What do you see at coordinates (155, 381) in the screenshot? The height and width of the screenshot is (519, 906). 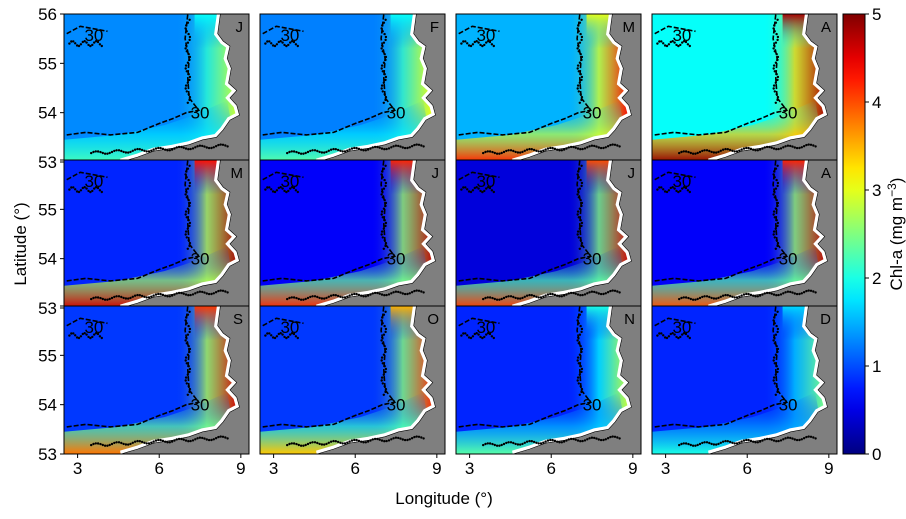 I see `map-panel: 30 30 S` at bounding box center [155, 381].